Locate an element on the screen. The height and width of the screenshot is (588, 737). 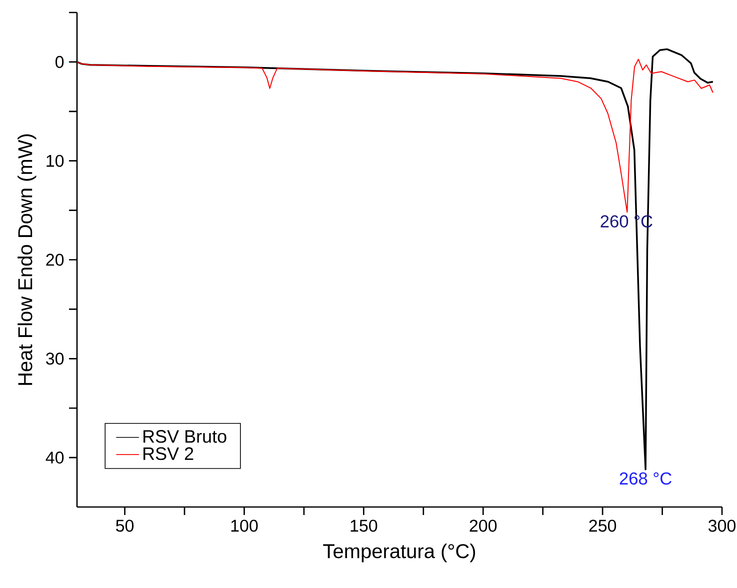
x-tick-label: 100 is located at coordinates (244, 526).